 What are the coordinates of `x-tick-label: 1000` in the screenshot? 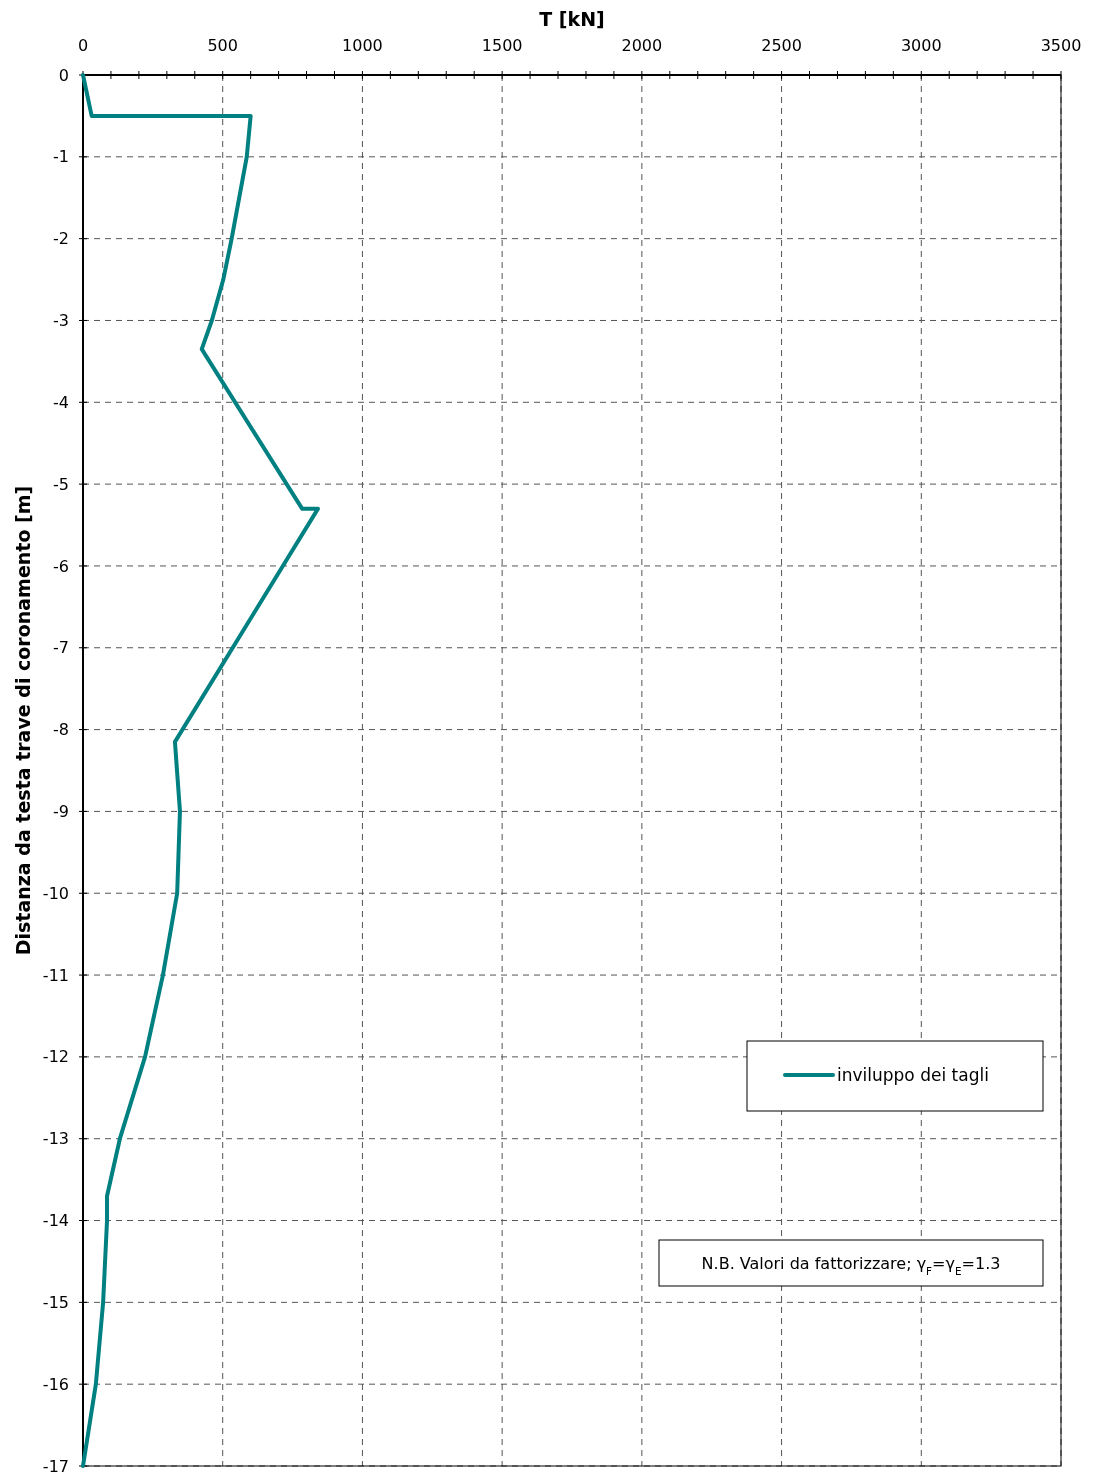 It's located at (362, 45).